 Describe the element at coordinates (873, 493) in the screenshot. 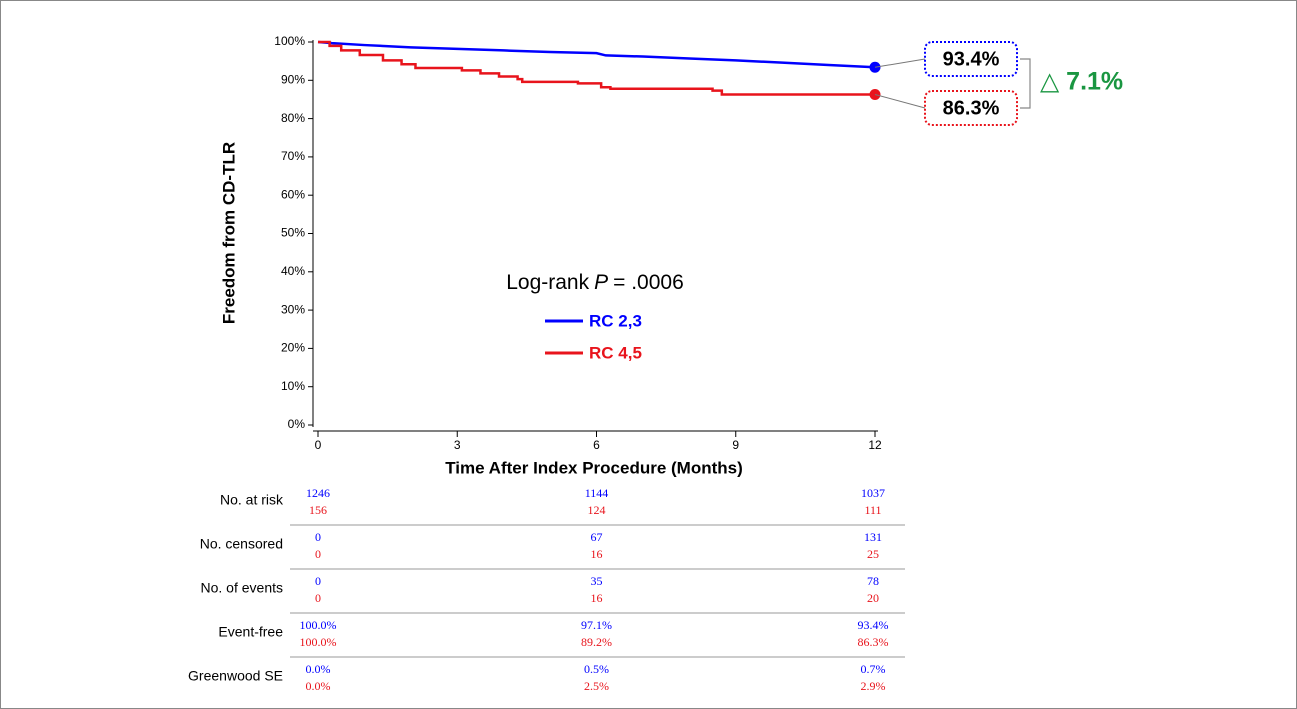

I see `risk-value: 1037` at that location.